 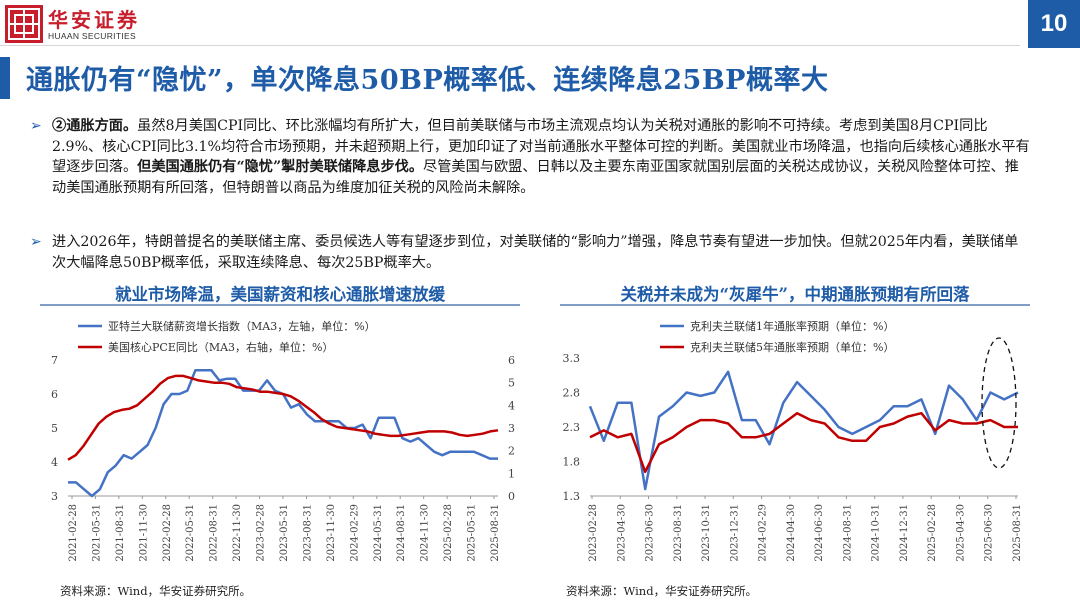 What do you see at coordinates (427, 80) in the screenshot?
I see `page-title: 通胀仍有“隐忧”，单次降息50BP概率低、连续降息25BP概率大` at bounding box center [427, 80].